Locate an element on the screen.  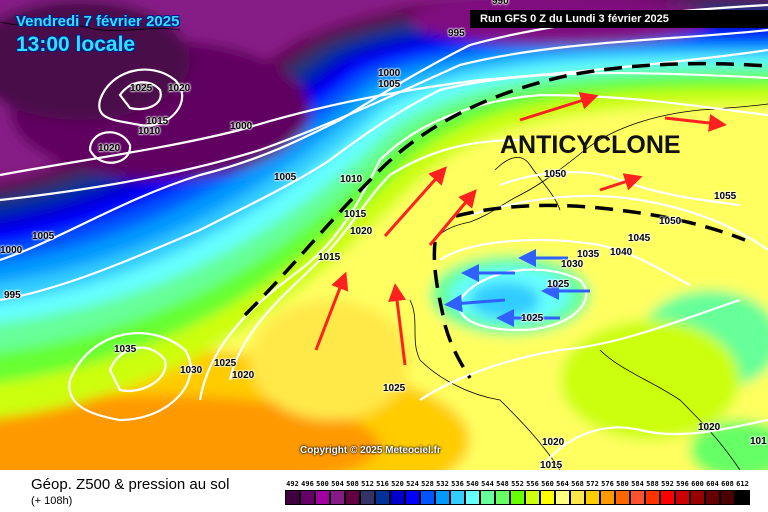
model-run-banner: Run GFS 0 Z du Lundi 3 février 2025 is located at coordinates (619, 19).